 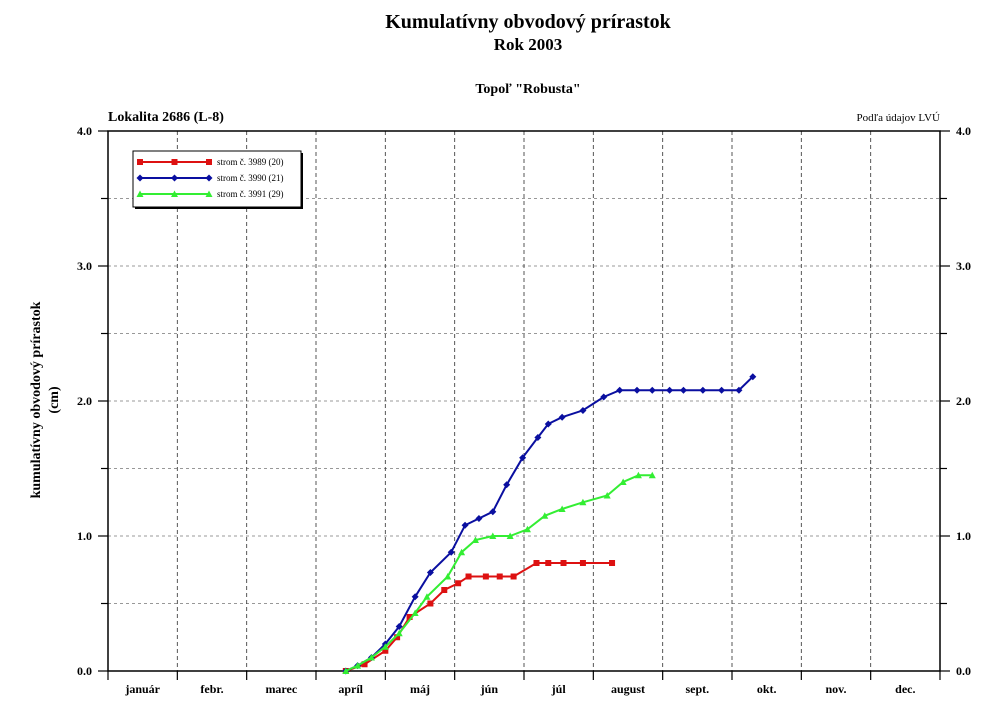 What do you see at coordinates (84, 536) in the screenshot?
I see `y-tick-label-left: 1.0` at bounding box center [84, 536].